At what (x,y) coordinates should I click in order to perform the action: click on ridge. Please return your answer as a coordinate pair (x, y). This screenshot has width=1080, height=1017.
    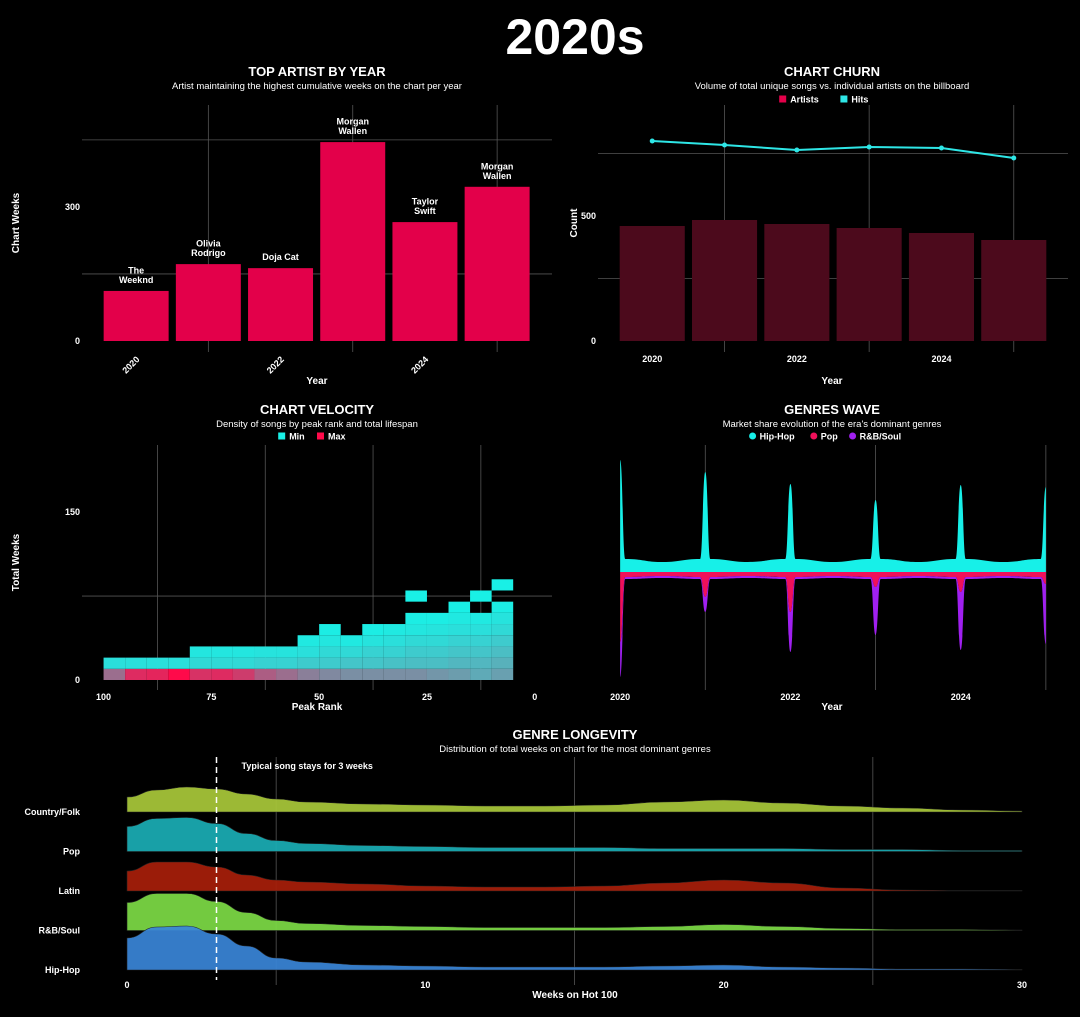
    Looking at the image, I should click on (574, 948).